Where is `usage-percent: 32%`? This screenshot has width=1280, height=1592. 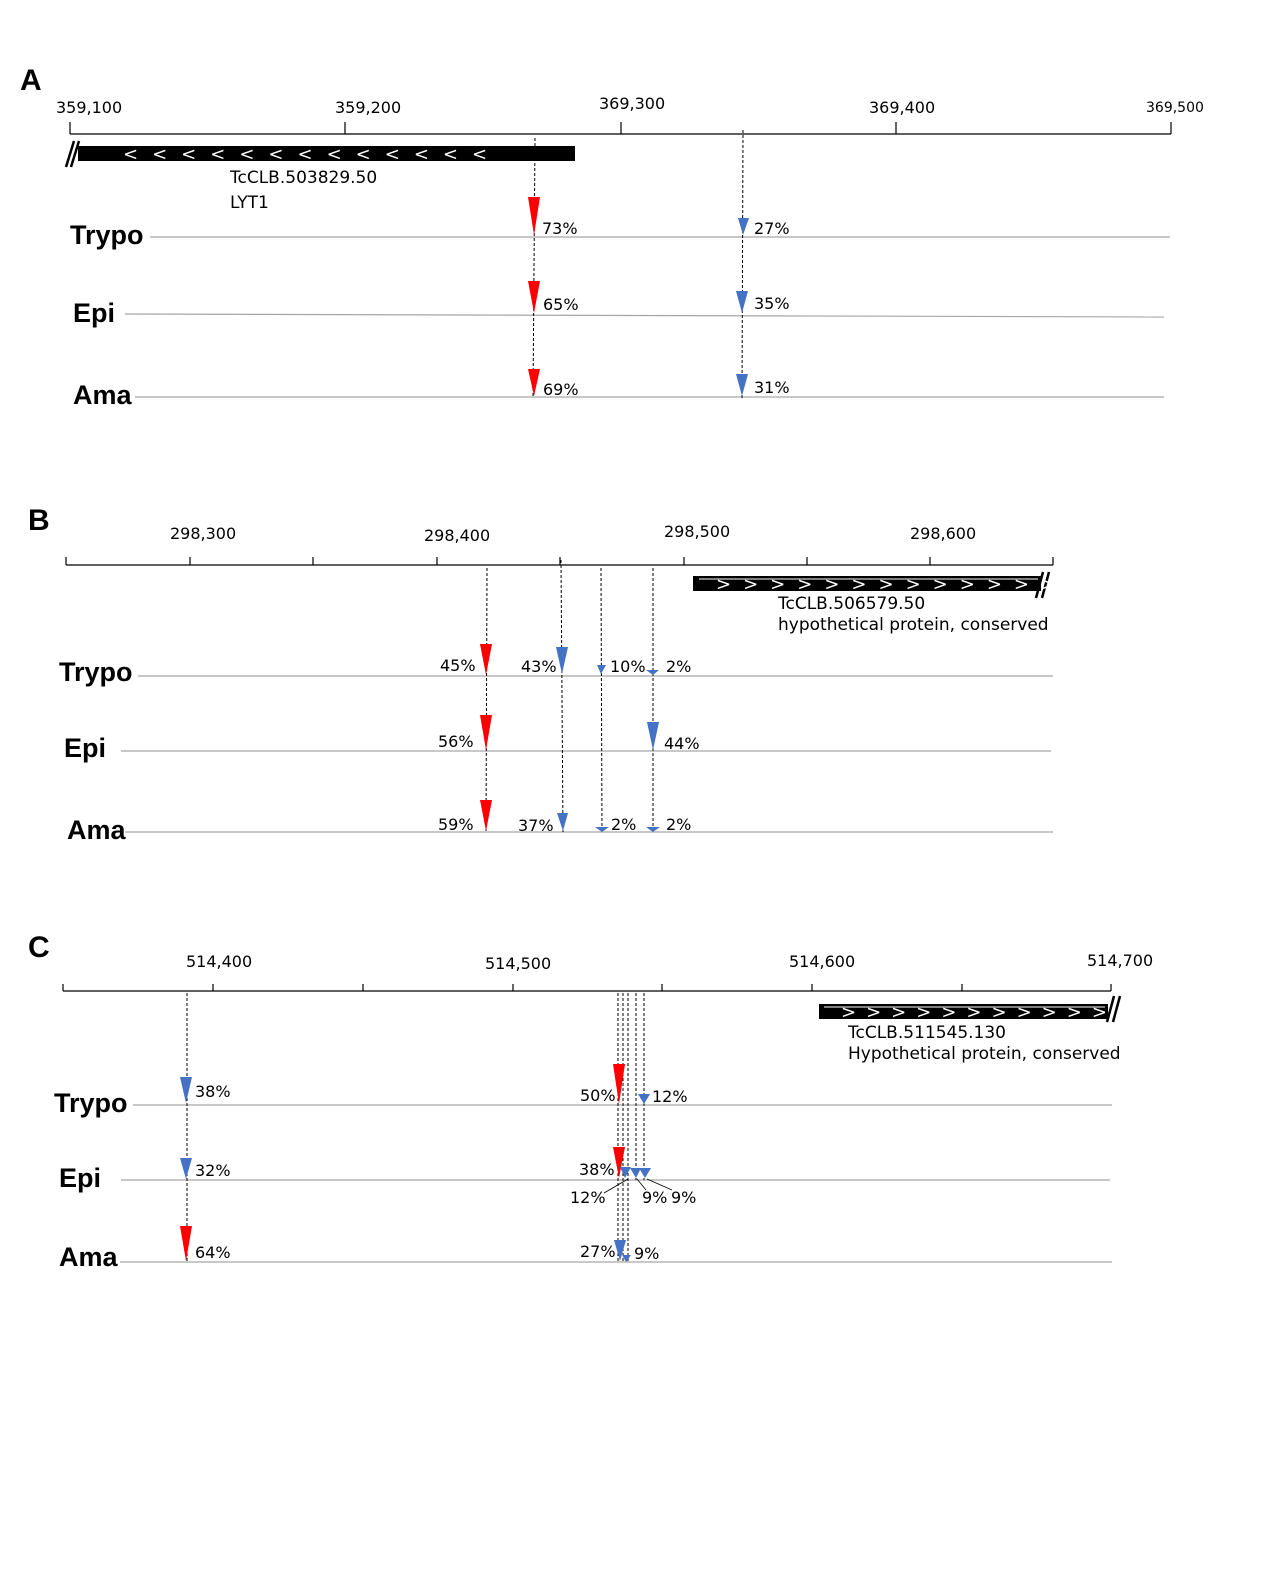
usage-percent: 32% is located at coordinates (213, 1170).